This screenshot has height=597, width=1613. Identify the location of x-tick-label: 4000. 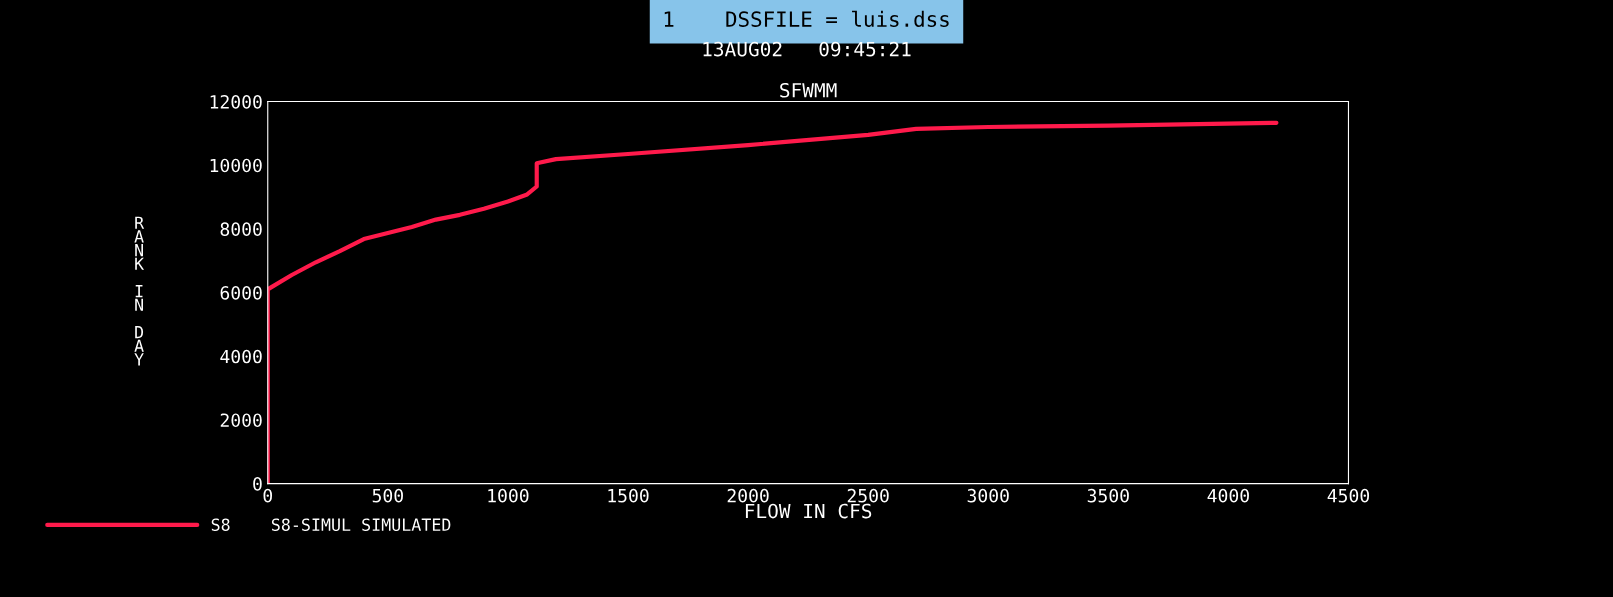
(1228, 495).